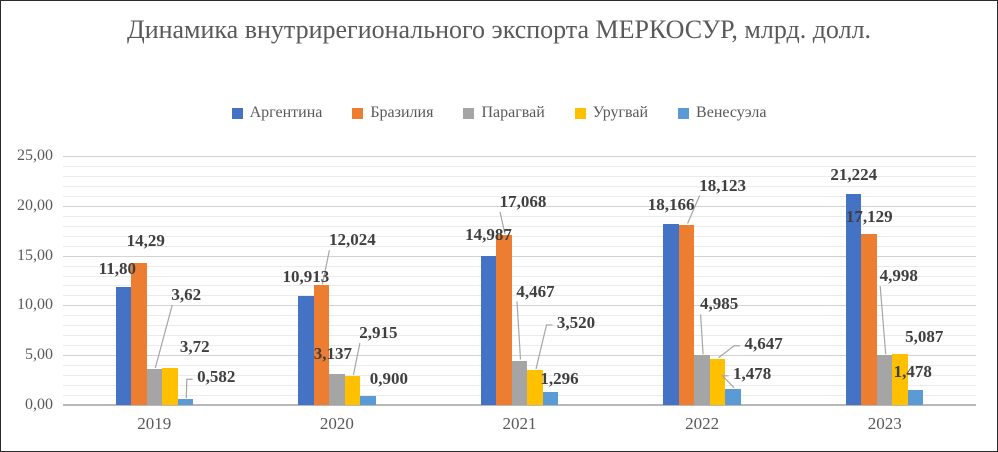 Image resolution: width=998 pixels, height=452 pixels. Describe the element at coordinates (513, 112) in the screenshot. I see `legend-label-paraguay: Парагвай` at that location.